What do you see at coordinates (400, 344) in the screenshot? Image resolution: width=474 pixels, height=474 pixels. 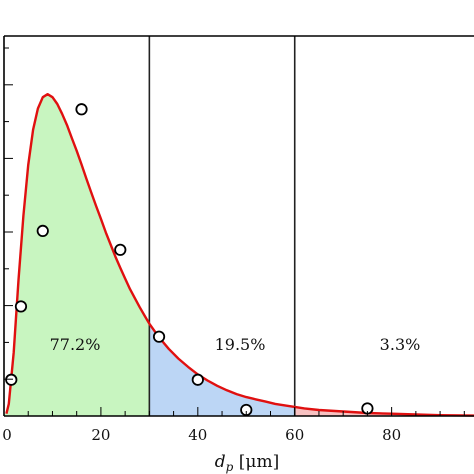 I see `region-label-3: 3.3%` at bounding box center [400, 344].